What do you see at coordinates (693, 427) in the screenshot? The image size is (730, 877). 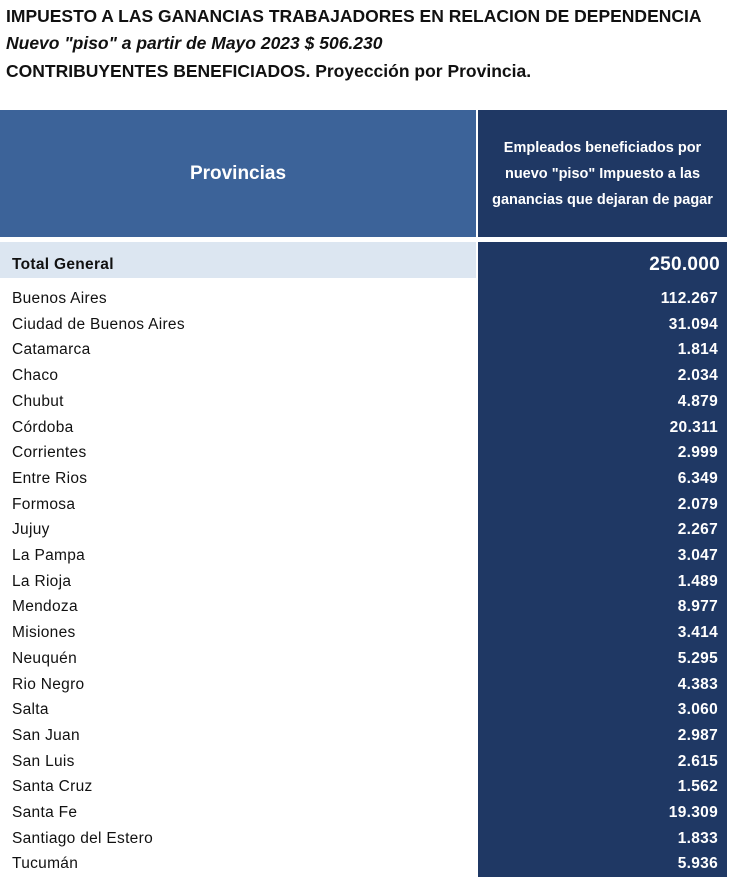 I see `province-value: 20.311` at bounding box center [693, 427].